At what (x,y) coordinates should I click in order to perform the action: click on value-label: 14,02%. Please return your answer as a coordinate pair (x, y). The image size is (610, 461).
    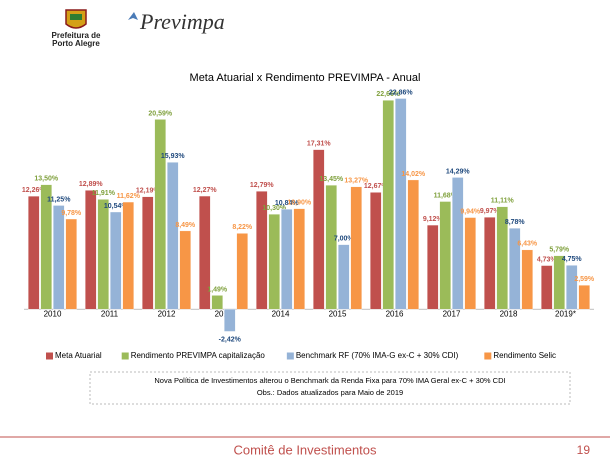
    Looking at the image, I should click on (413, 174).